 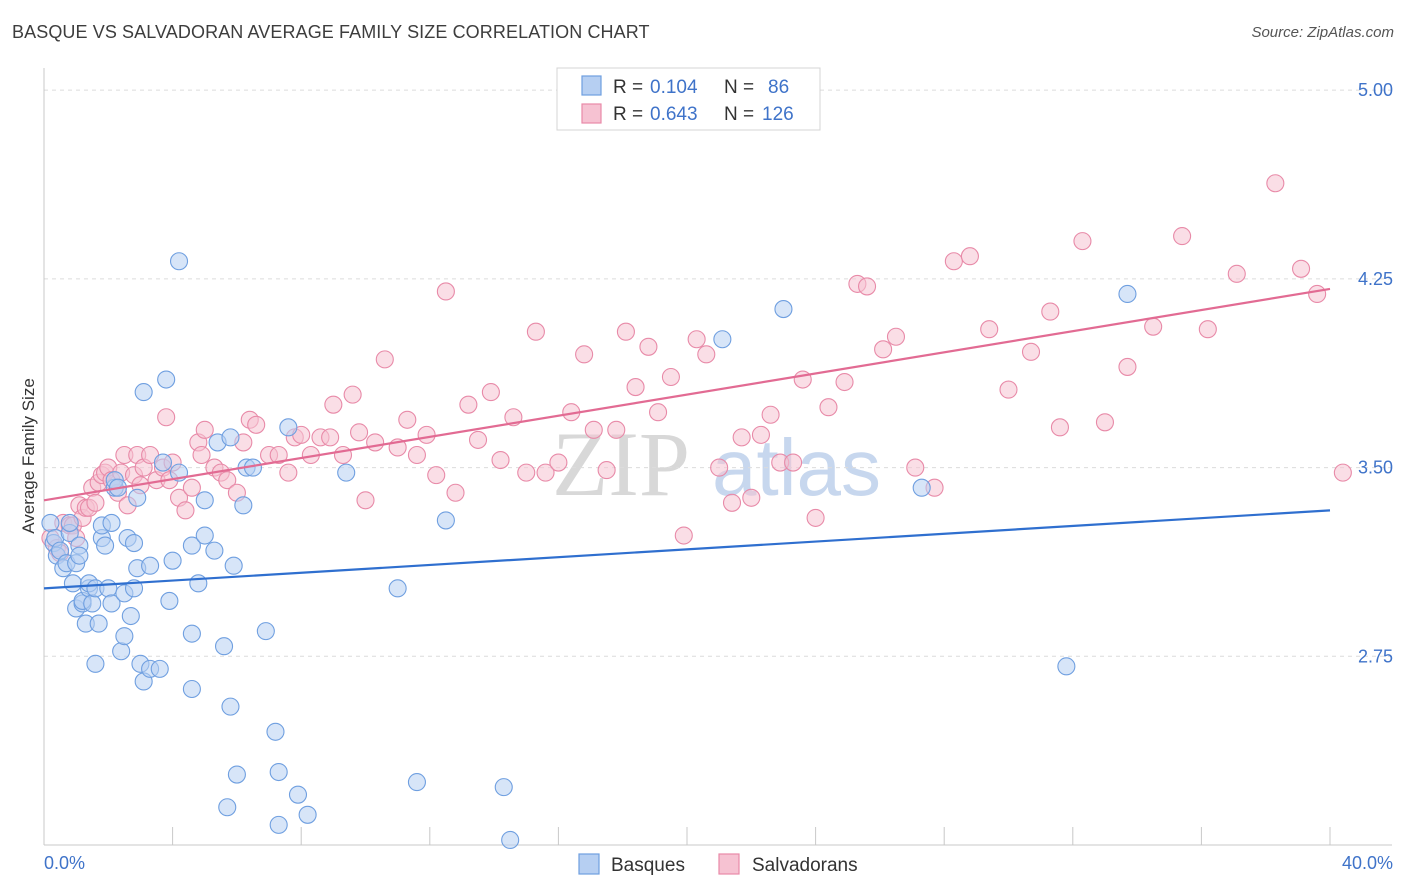 What do you see at coordinates (778, 114) in the screenshot?
I see `legend-n-value-salvadorans: 126` at bounding box center [778, 114].